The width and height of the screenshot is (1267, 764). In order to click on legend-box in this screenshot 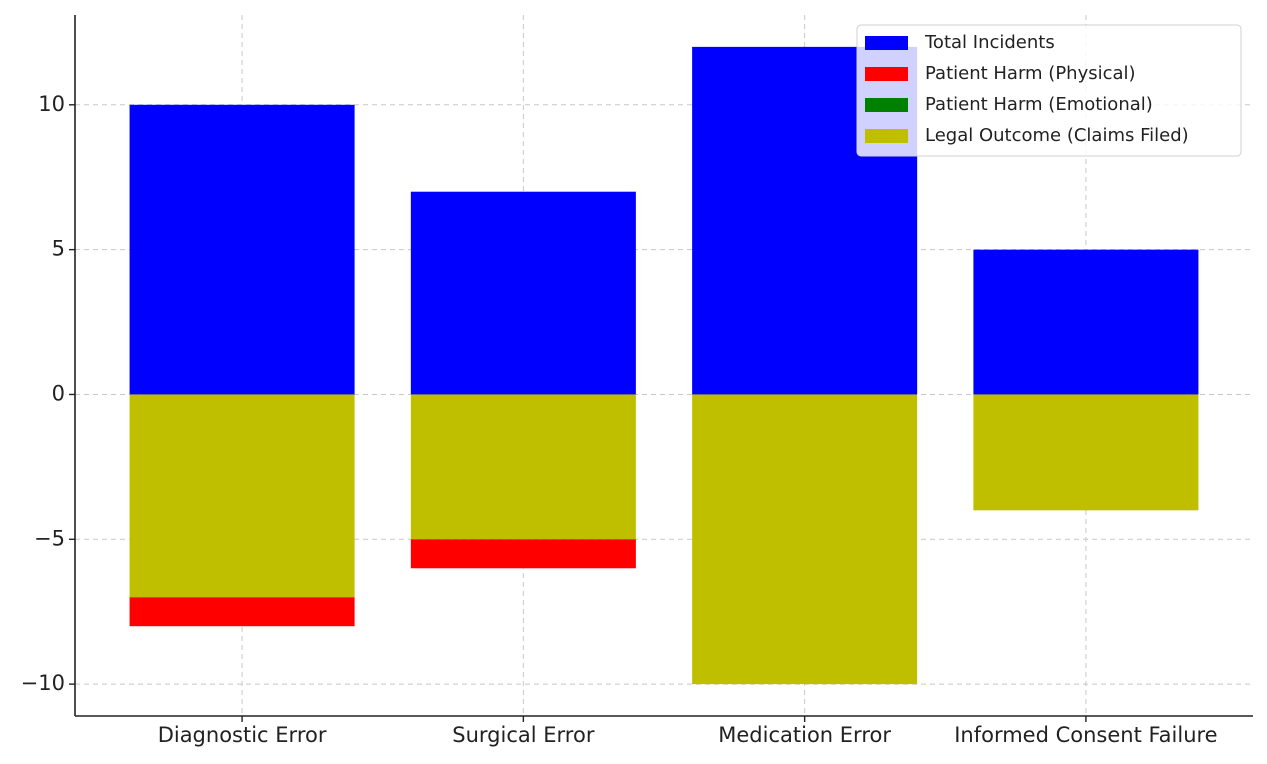, I will do `click(1049, 90)`.